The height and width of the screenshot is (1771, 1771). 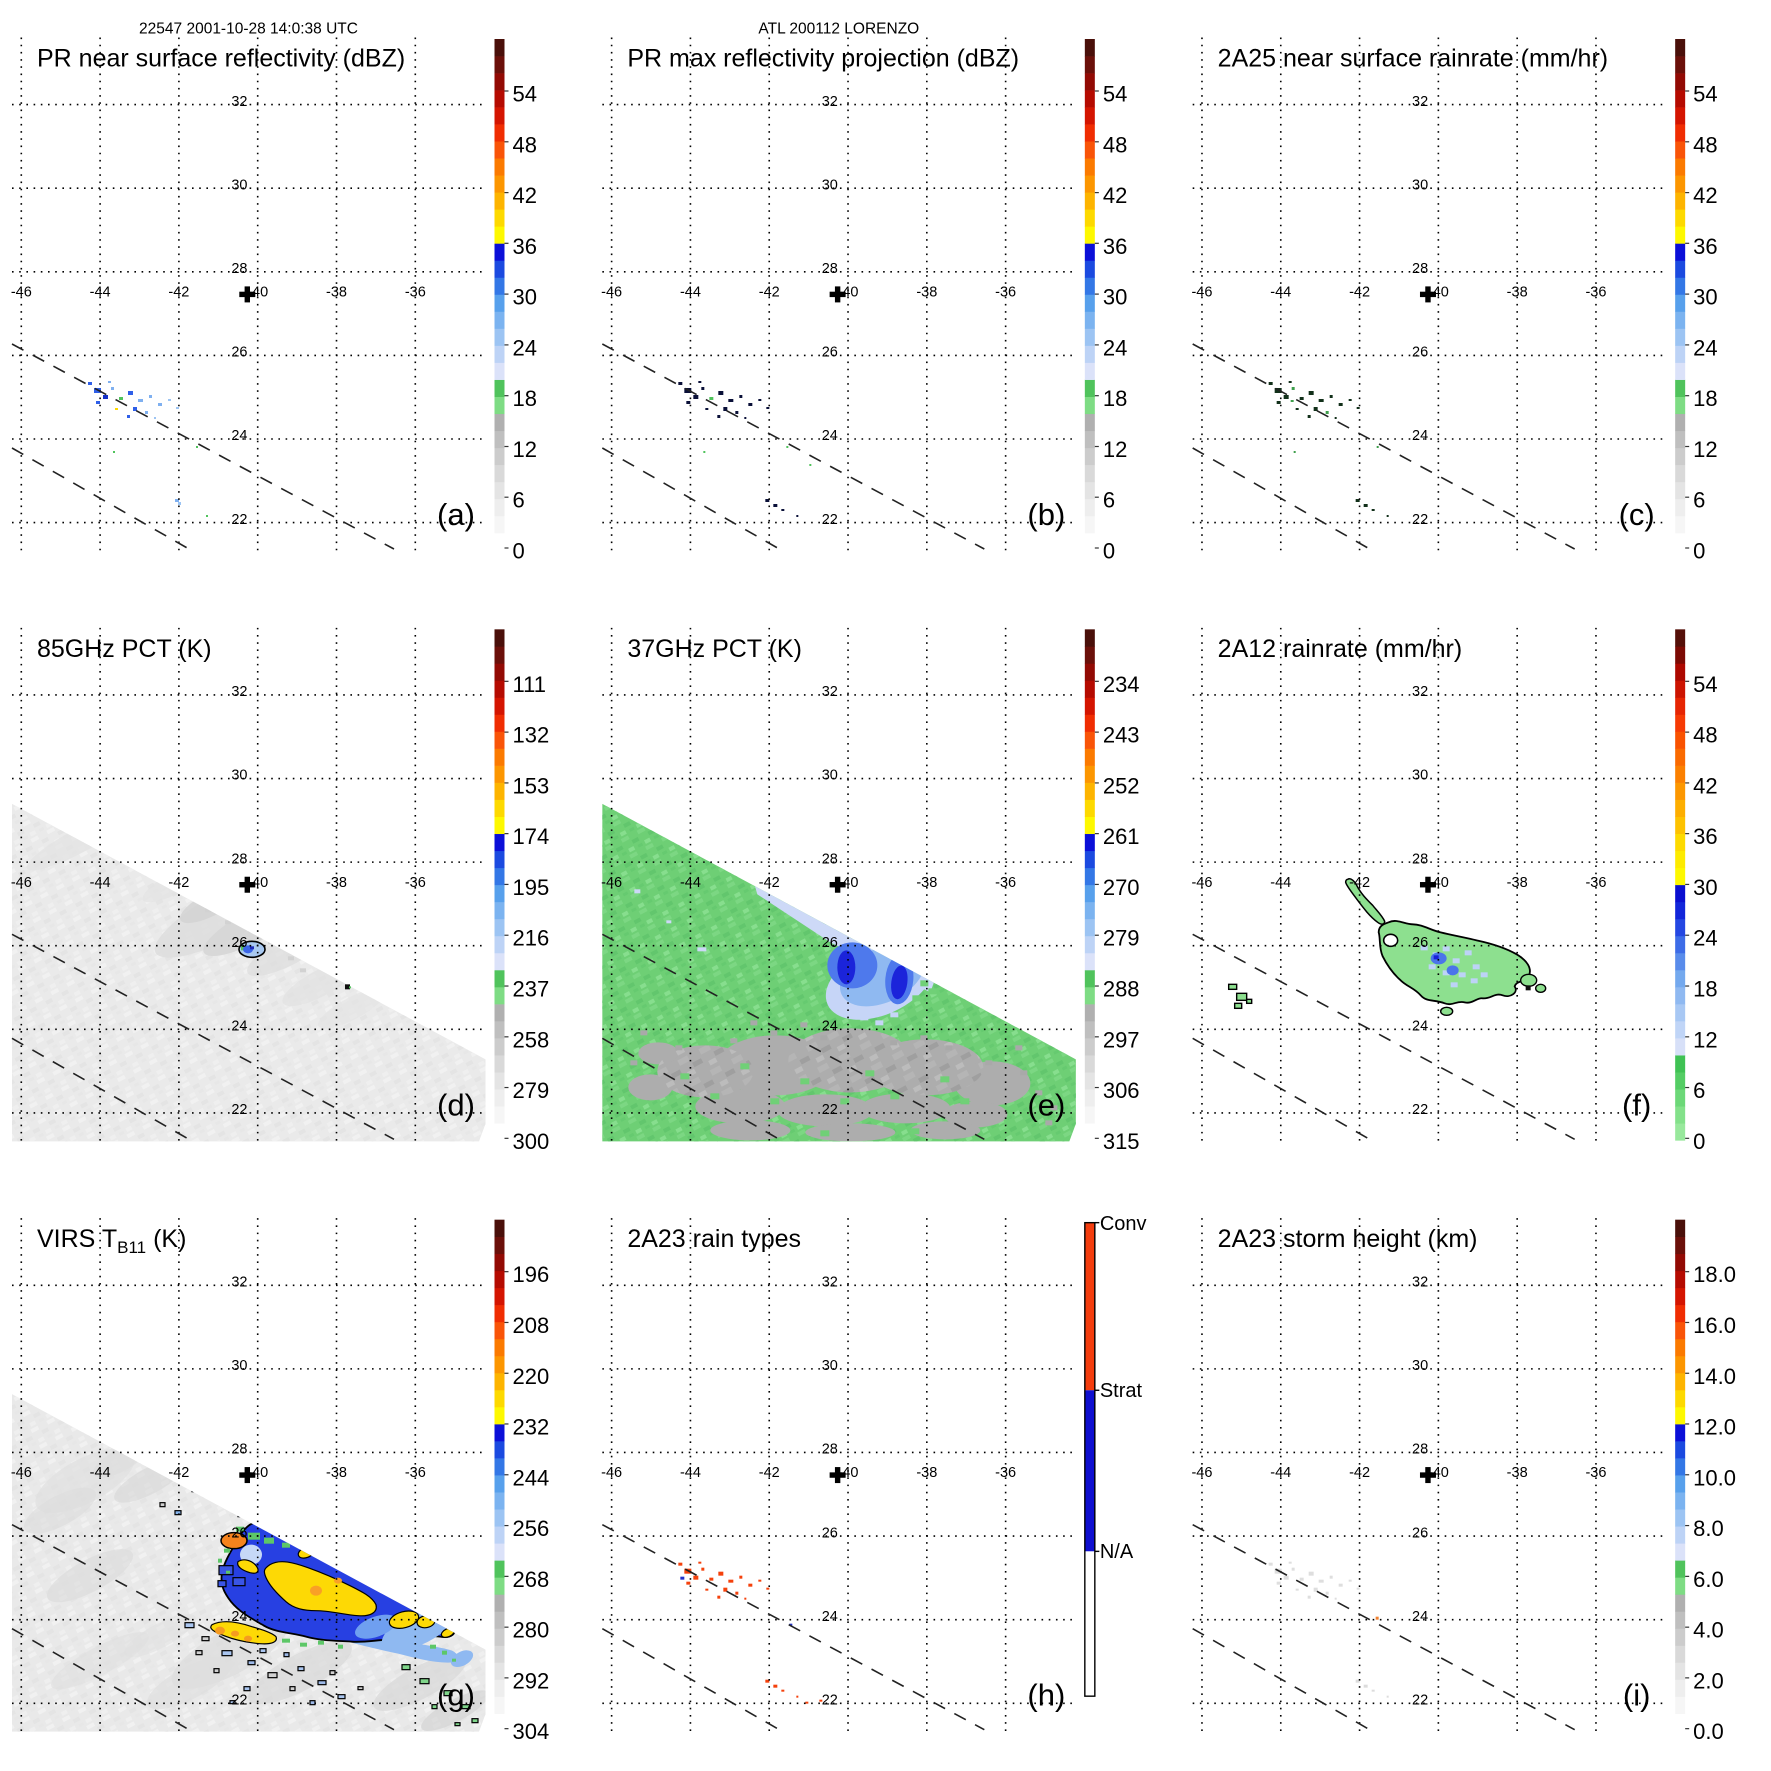 I want to click on svg-text: 4.0, so click(x=1708, y=1630).